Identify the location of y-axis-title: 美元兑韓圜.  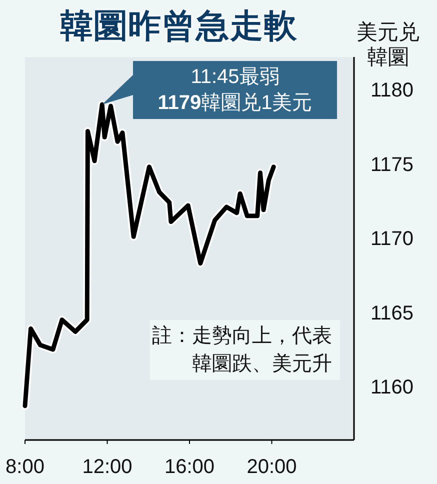
(388, 45).